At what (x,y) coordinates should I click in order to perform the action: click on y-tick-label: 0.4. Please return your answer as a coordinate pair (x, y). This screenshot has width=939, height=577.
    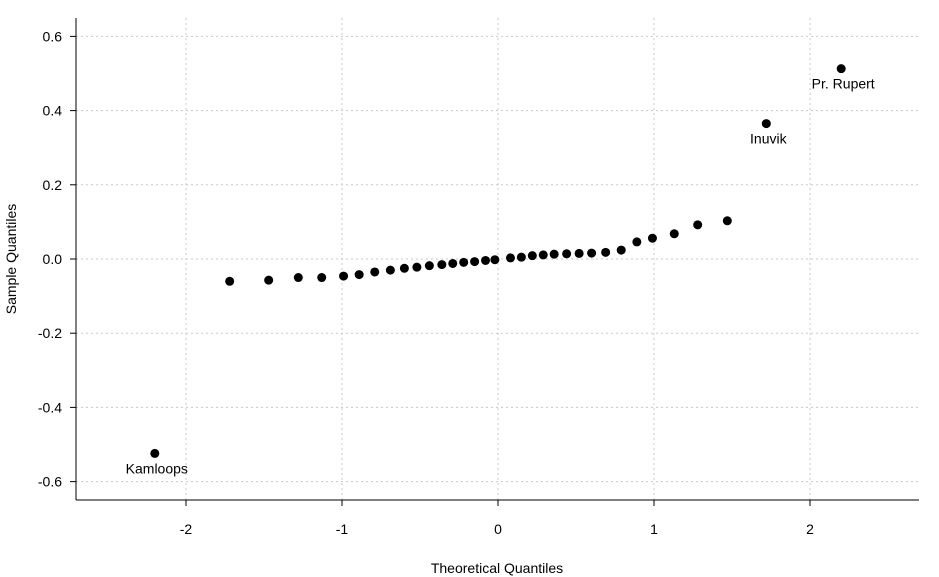
    Looking at the image, I should click on (53, 111).